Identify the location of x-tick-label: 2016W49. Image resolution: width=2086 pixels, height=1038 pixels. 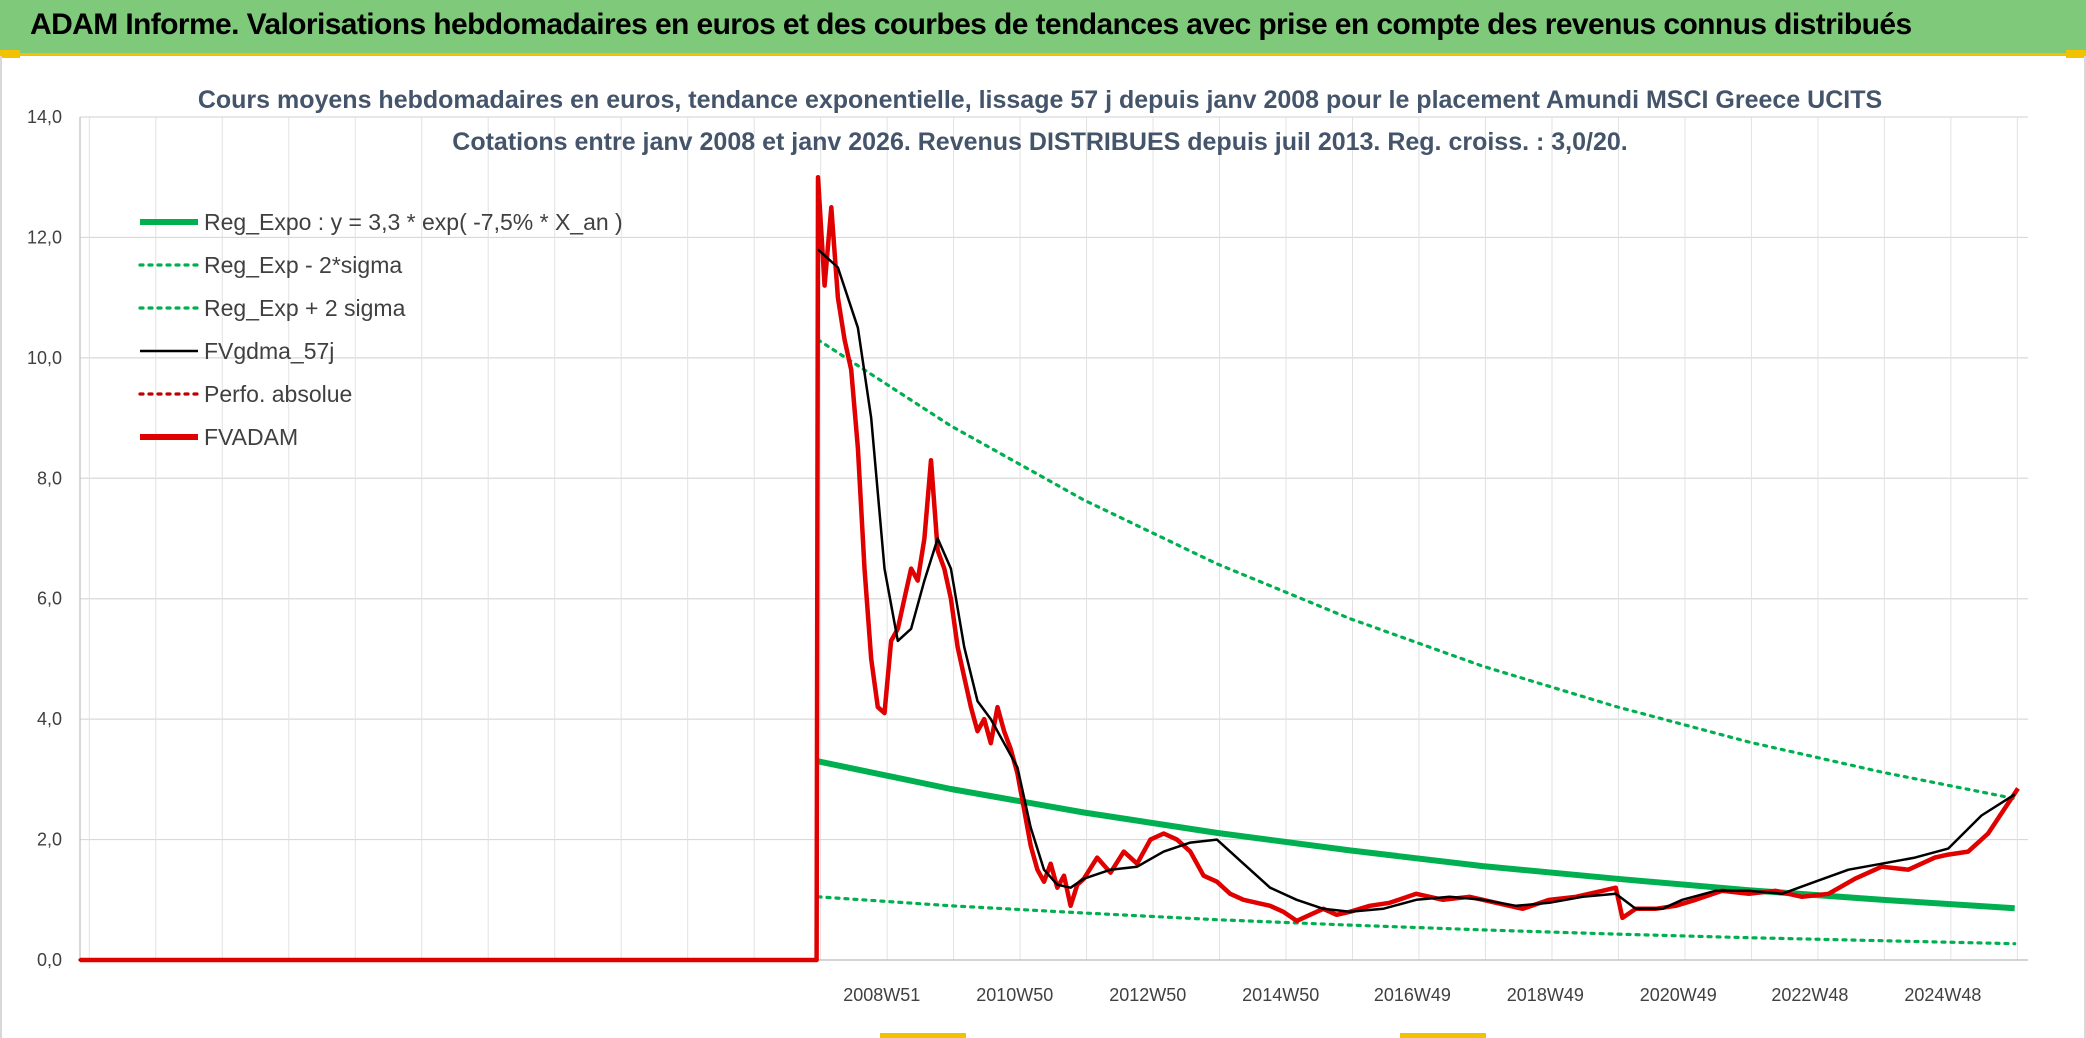
(1412, 995).